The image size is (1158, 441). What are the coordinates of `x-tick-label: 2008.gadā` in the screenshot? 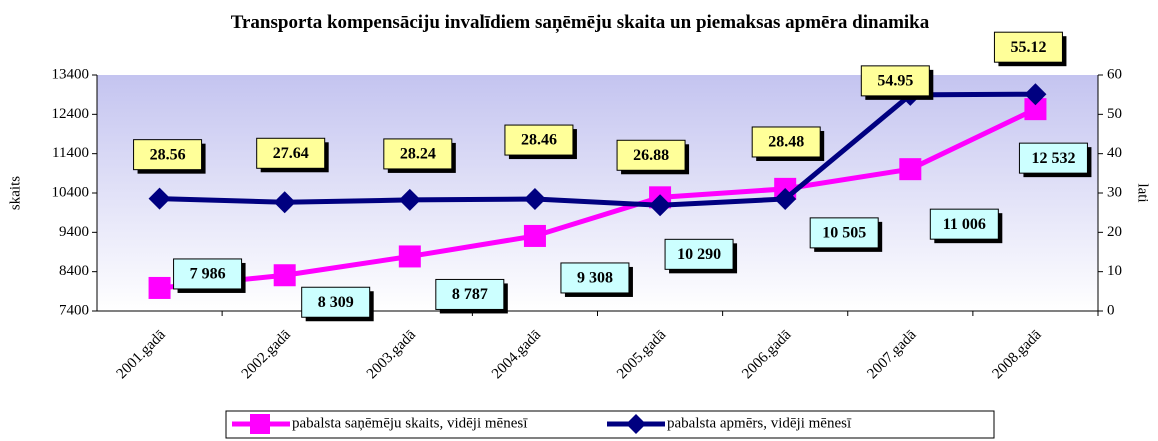 It's located at (1016, 354).